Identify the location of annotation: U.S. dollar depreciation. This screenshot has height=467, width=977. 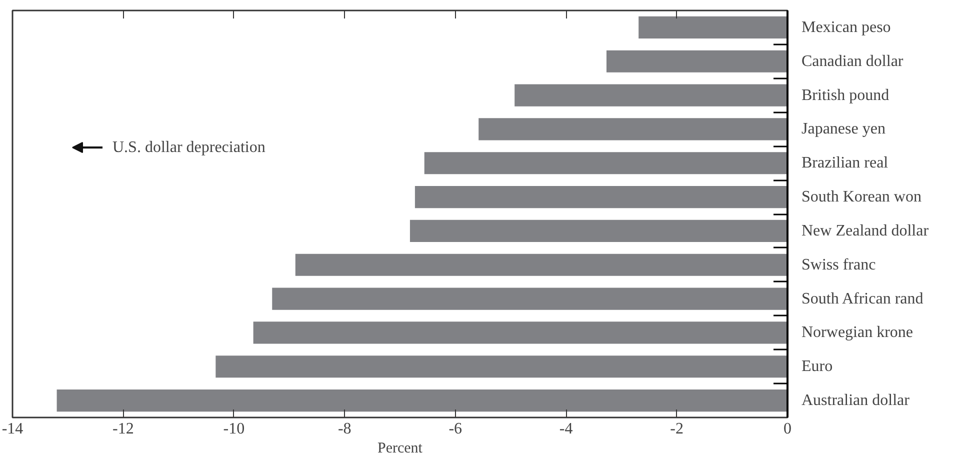
(189, 147).